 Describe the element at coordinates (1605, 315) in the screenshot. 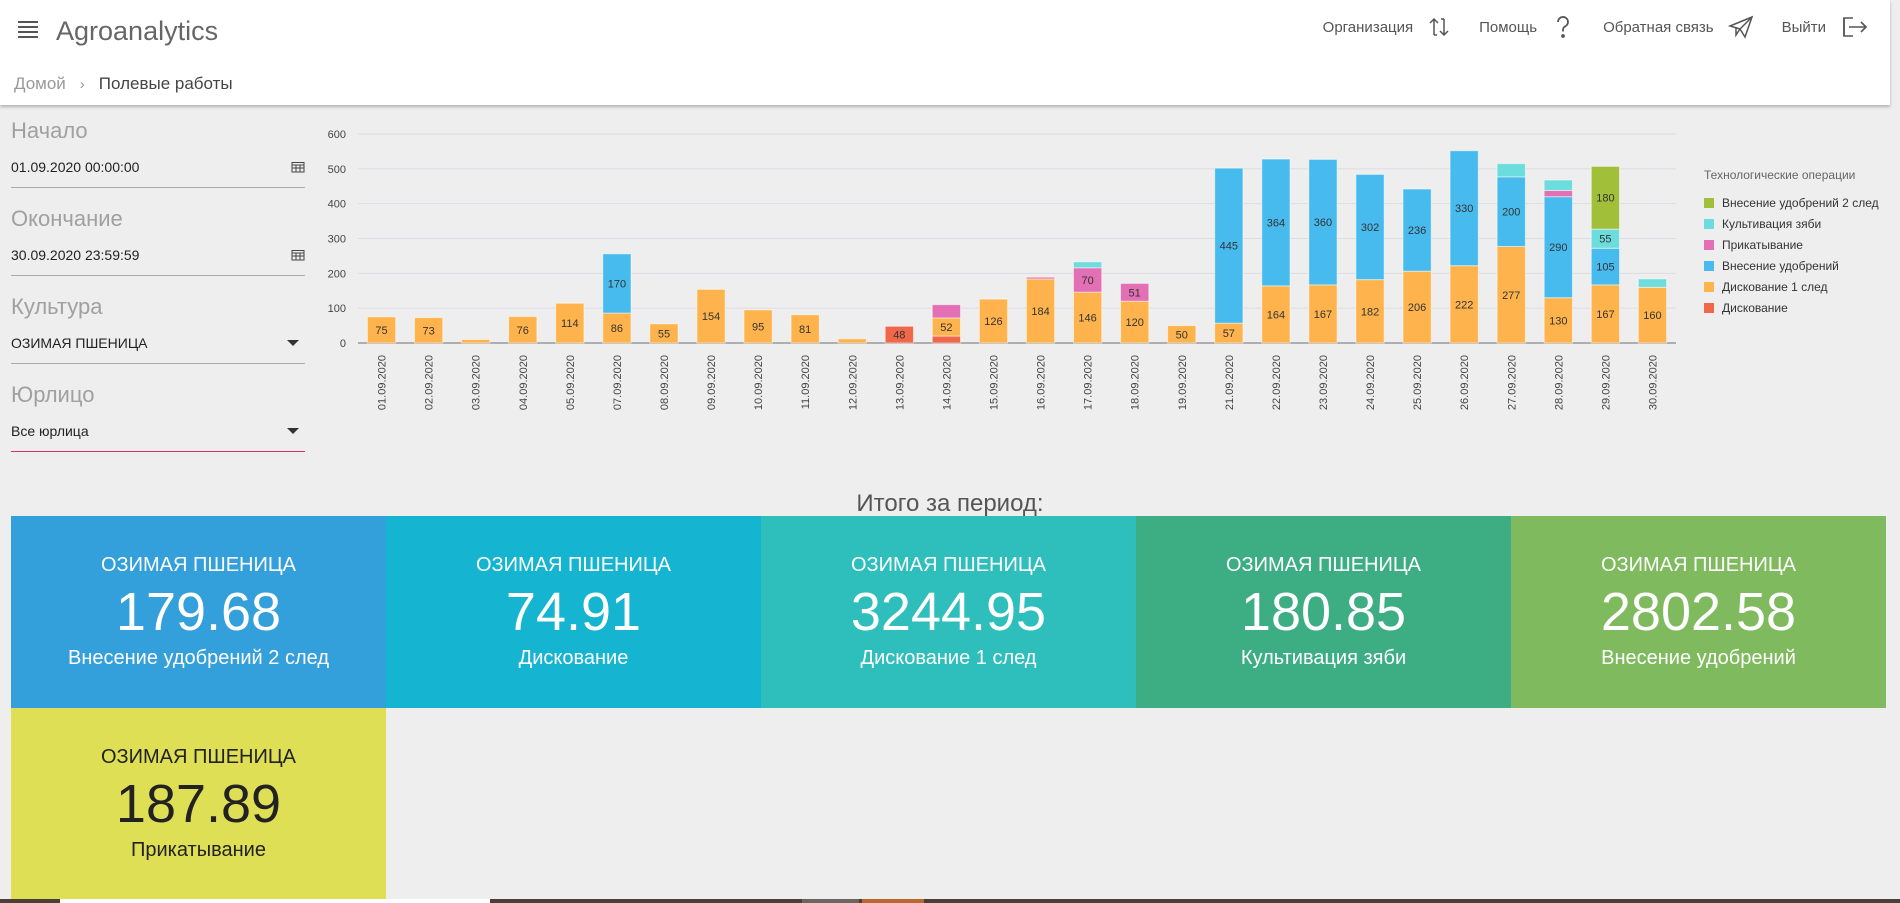

I see `data-label: 167` at that location.